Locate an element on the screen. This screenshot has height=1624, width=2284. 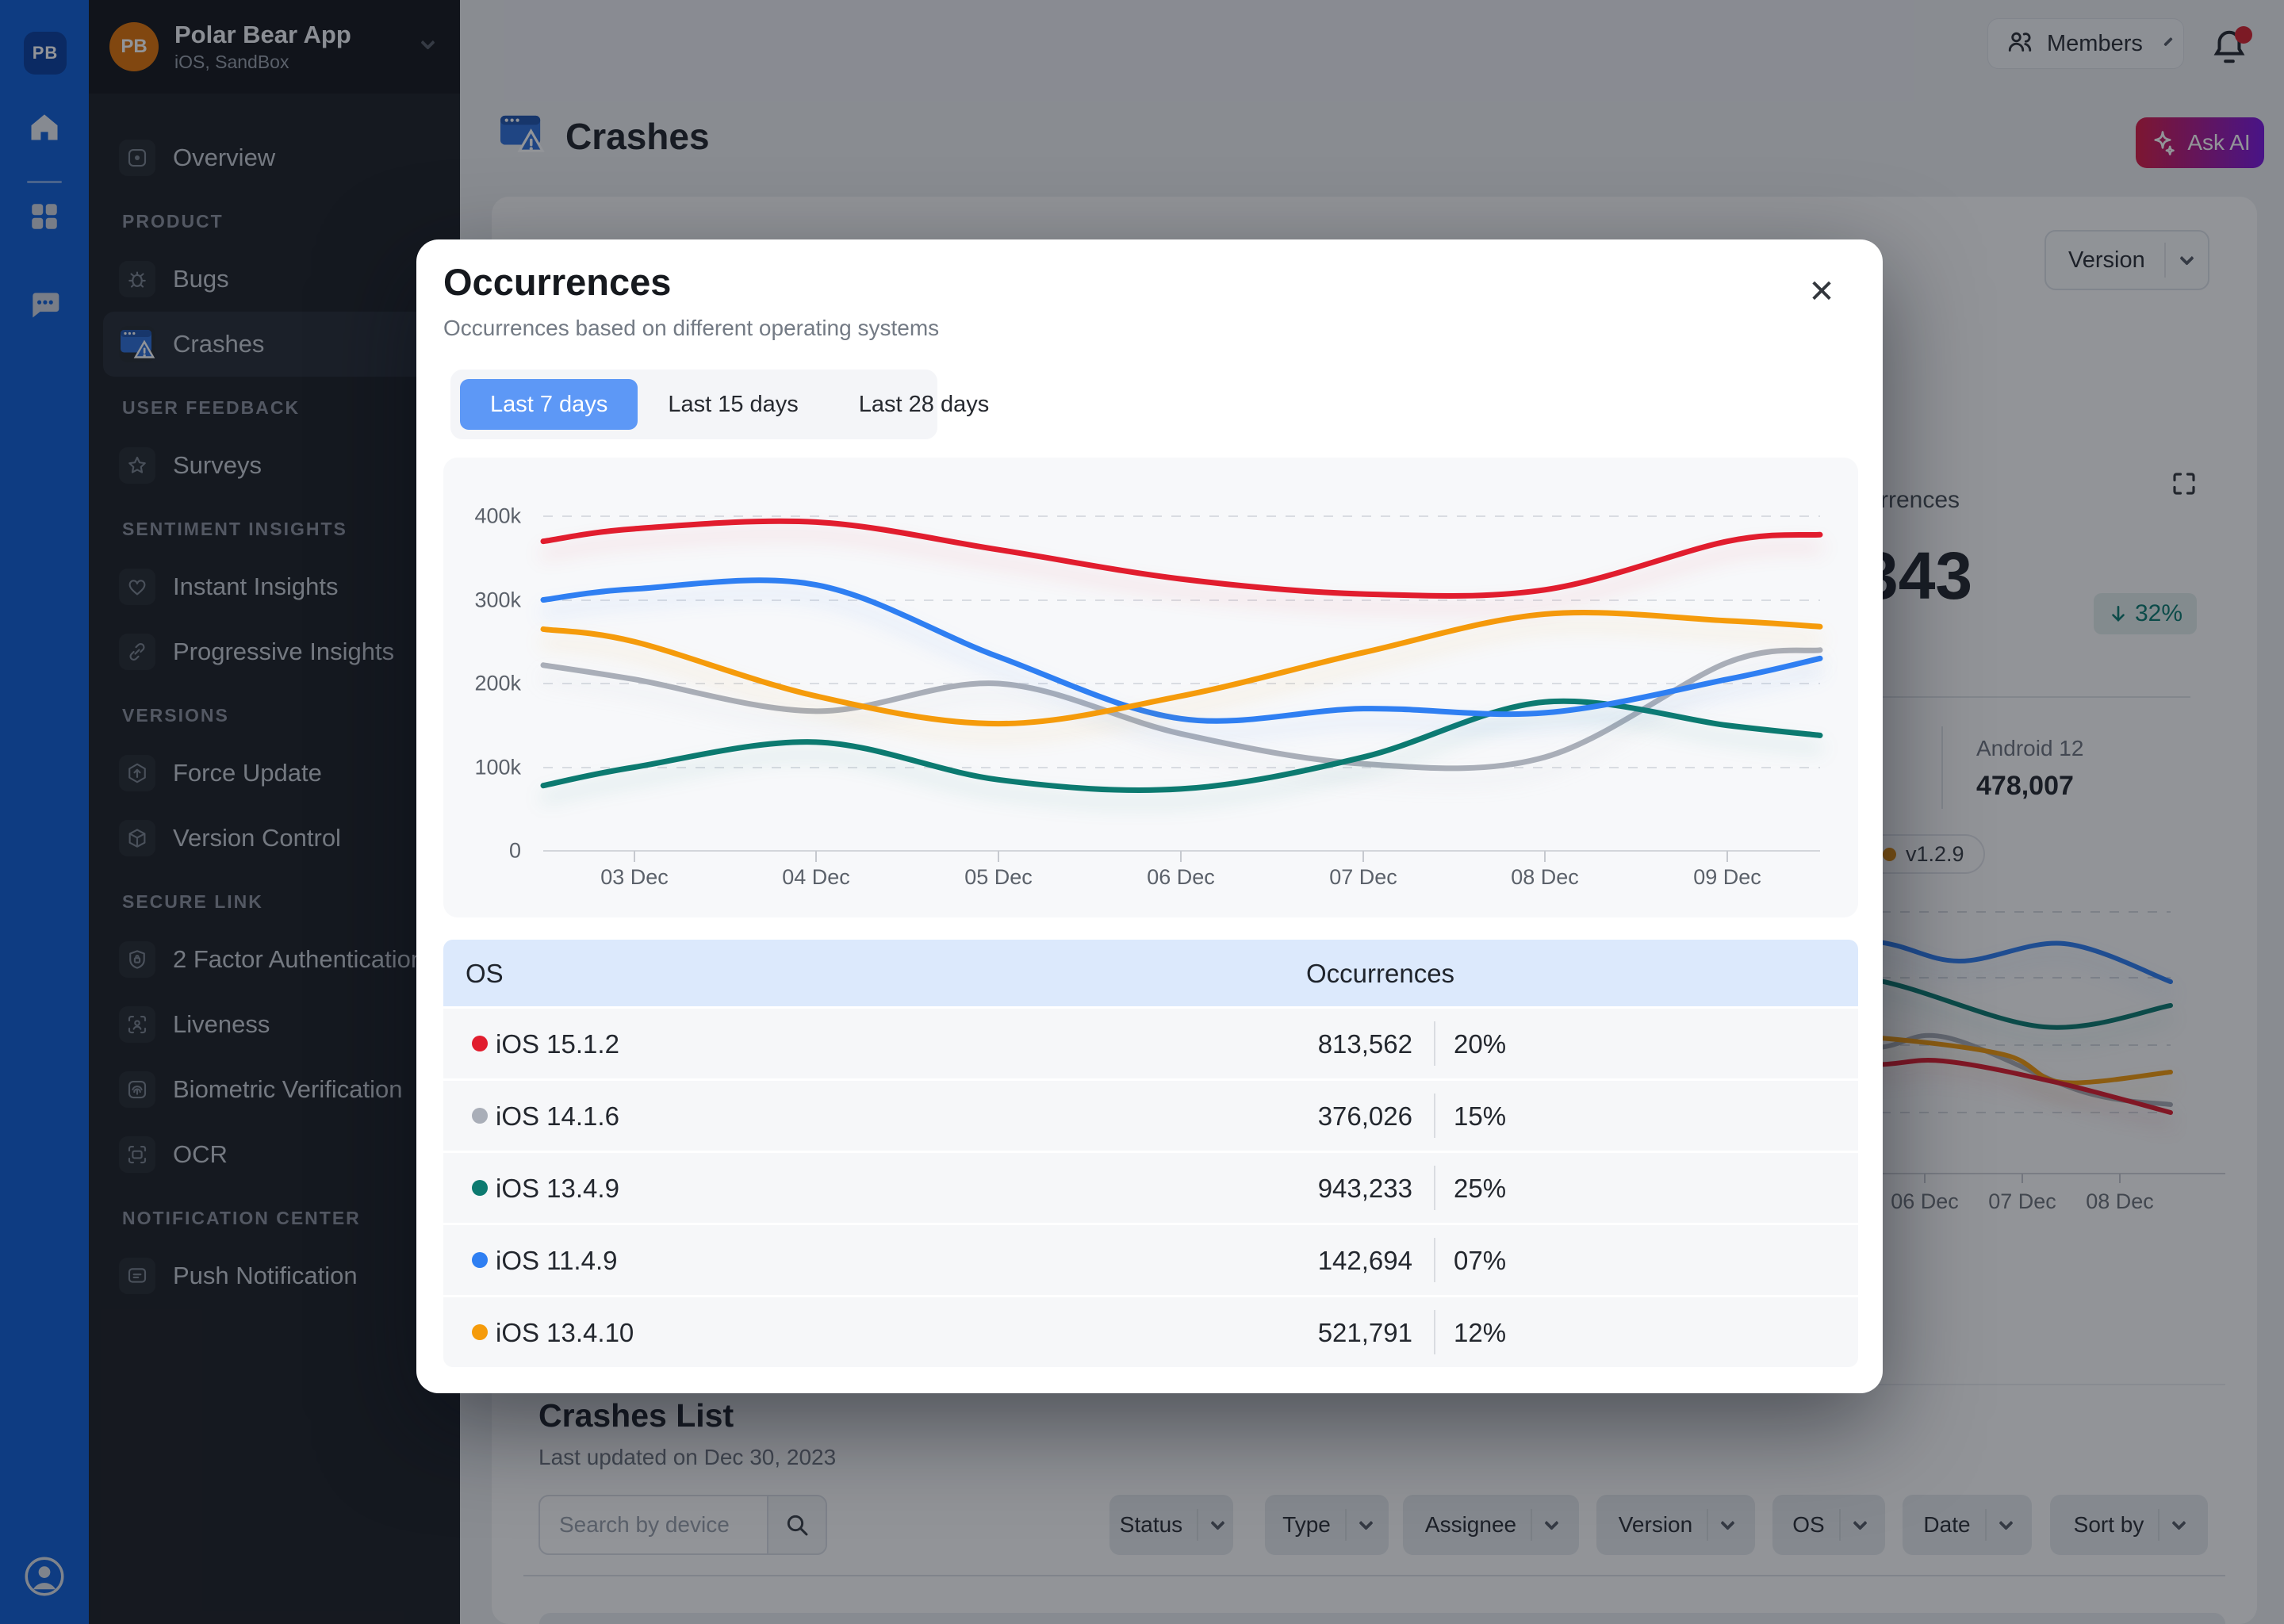
expand-icon is located at coordinates (2184, 485).